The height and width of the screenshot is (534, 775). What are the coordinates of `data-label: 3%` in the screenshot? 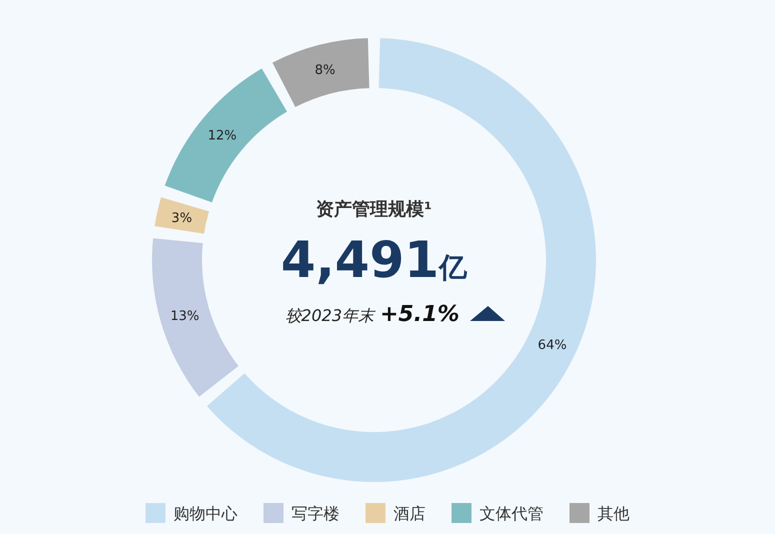 It's located at (181, 218).